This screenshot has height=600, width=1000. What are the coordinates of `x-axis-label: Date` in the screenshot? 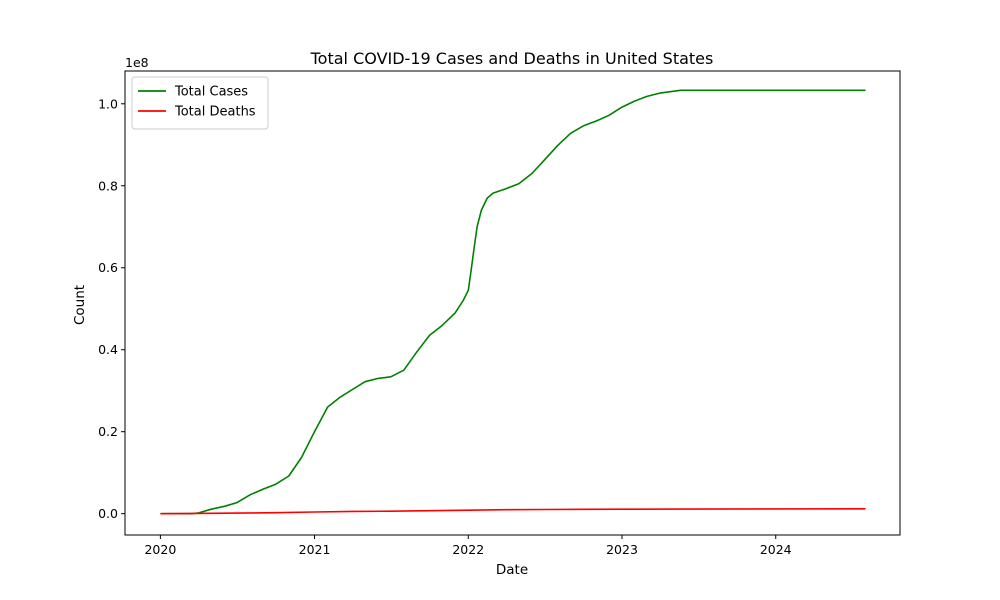 It's located at (512, 570).